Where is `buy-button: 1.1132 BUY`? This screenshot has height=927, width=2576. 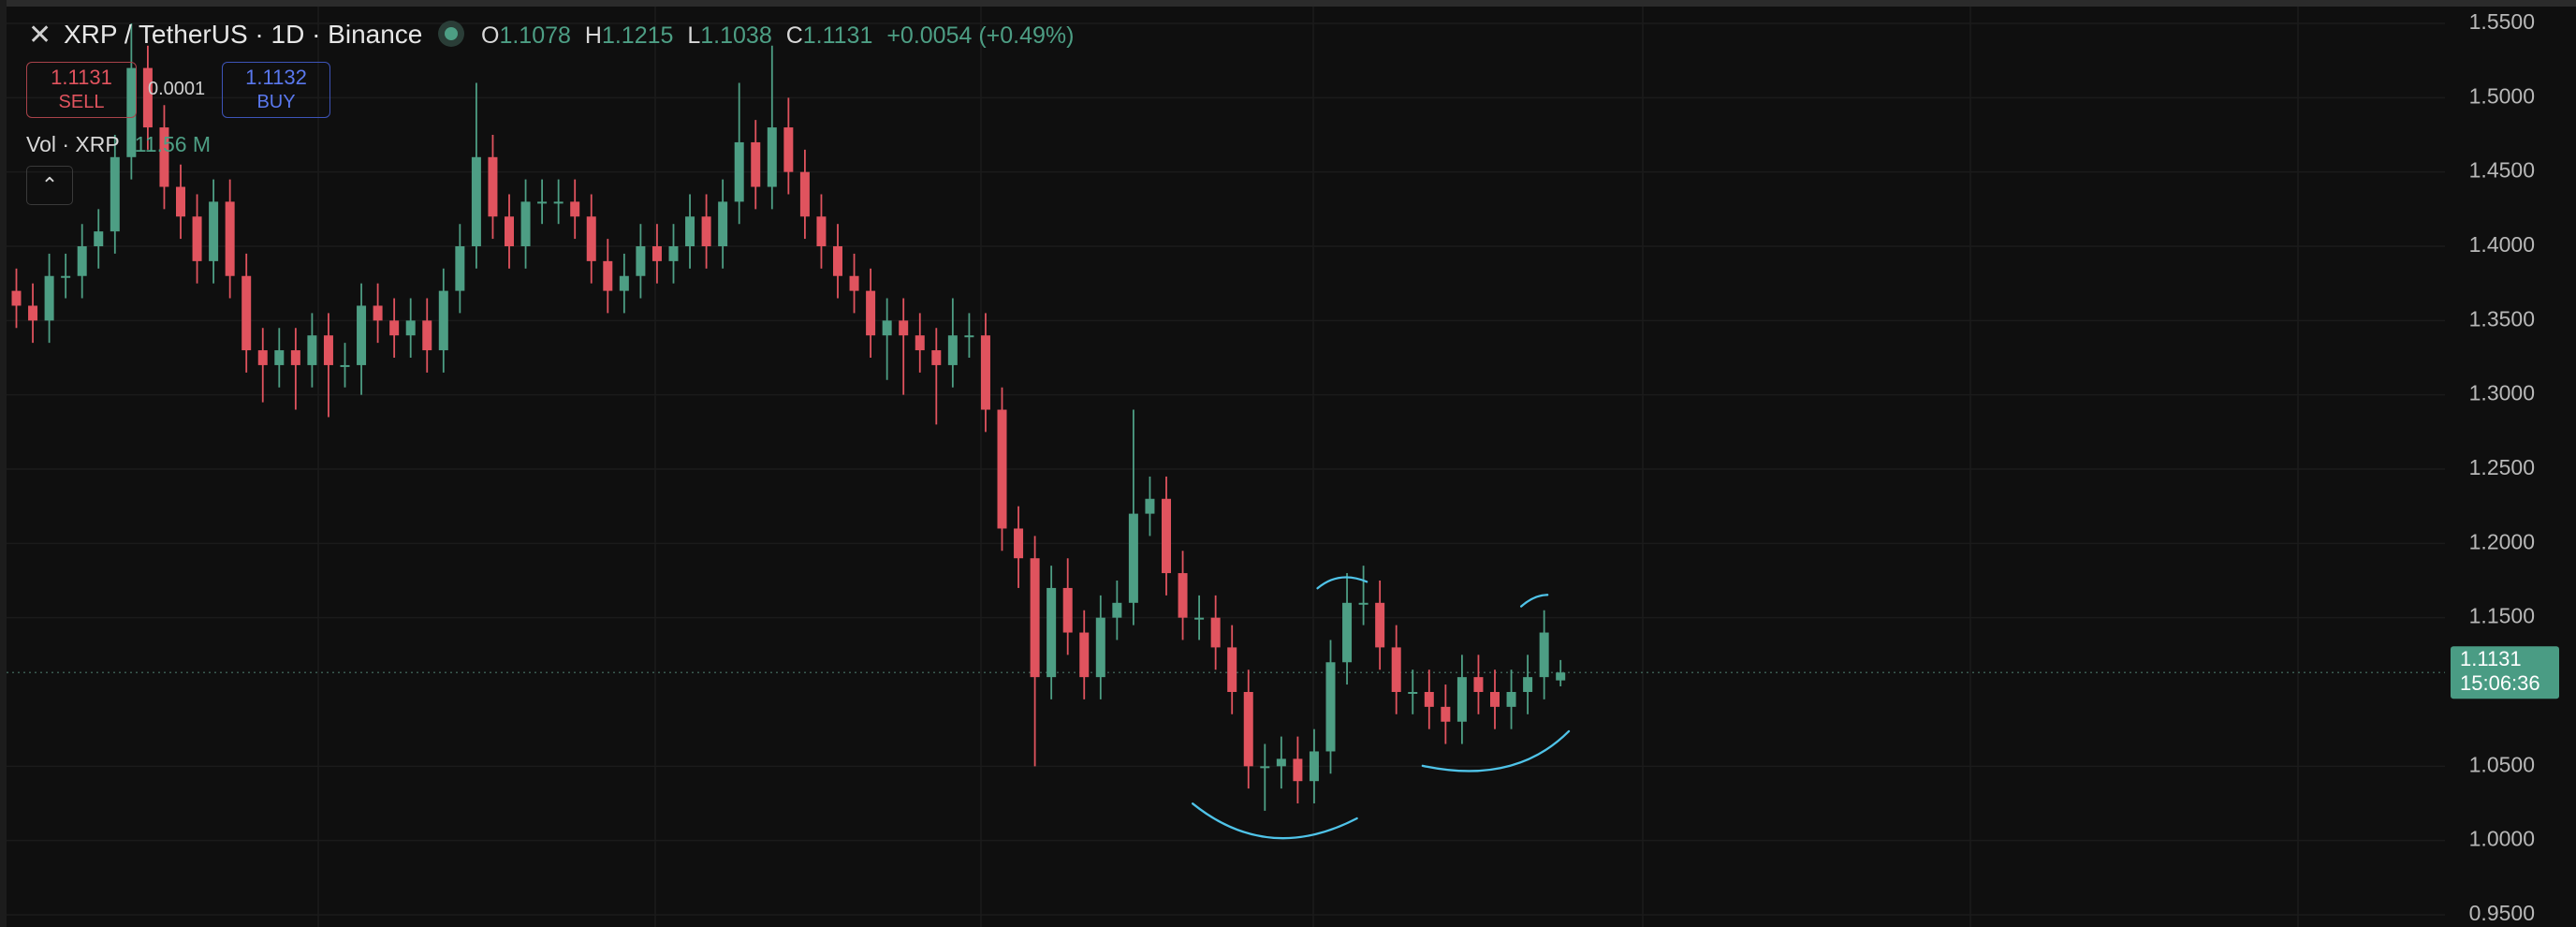
buy-button: 1.1132 BUY is located at coordinates (276, 90).